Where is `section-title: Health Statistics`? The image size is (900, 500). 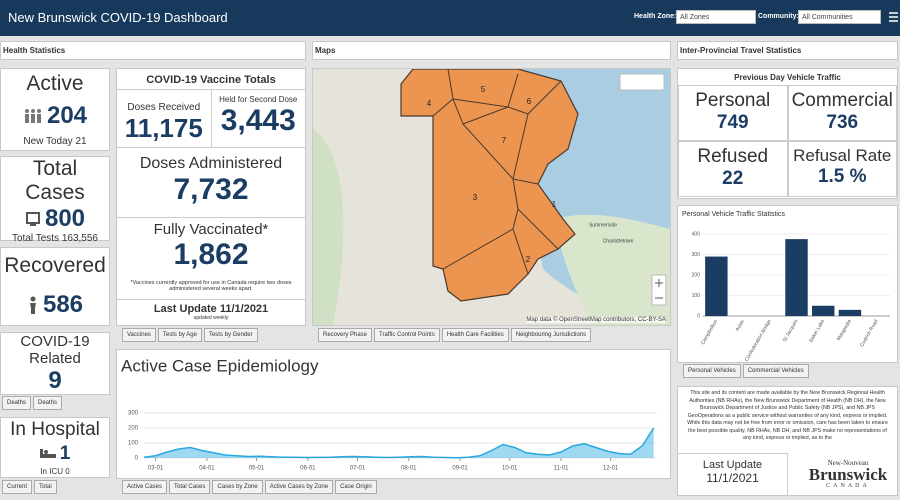 section-title: Health Statistics is located at coordinates (153, 50).